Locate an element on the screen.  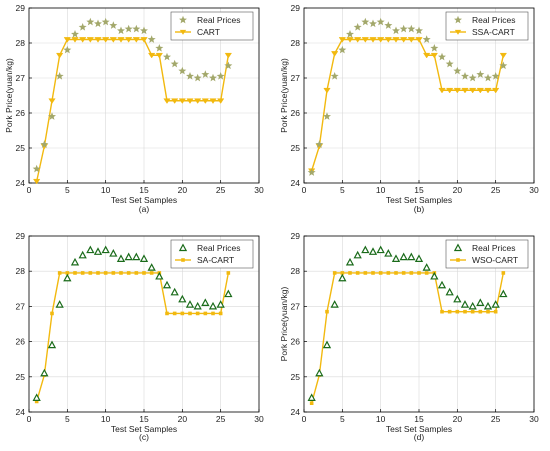
x-tick-label: 15 is located at coordinates (144, 419).